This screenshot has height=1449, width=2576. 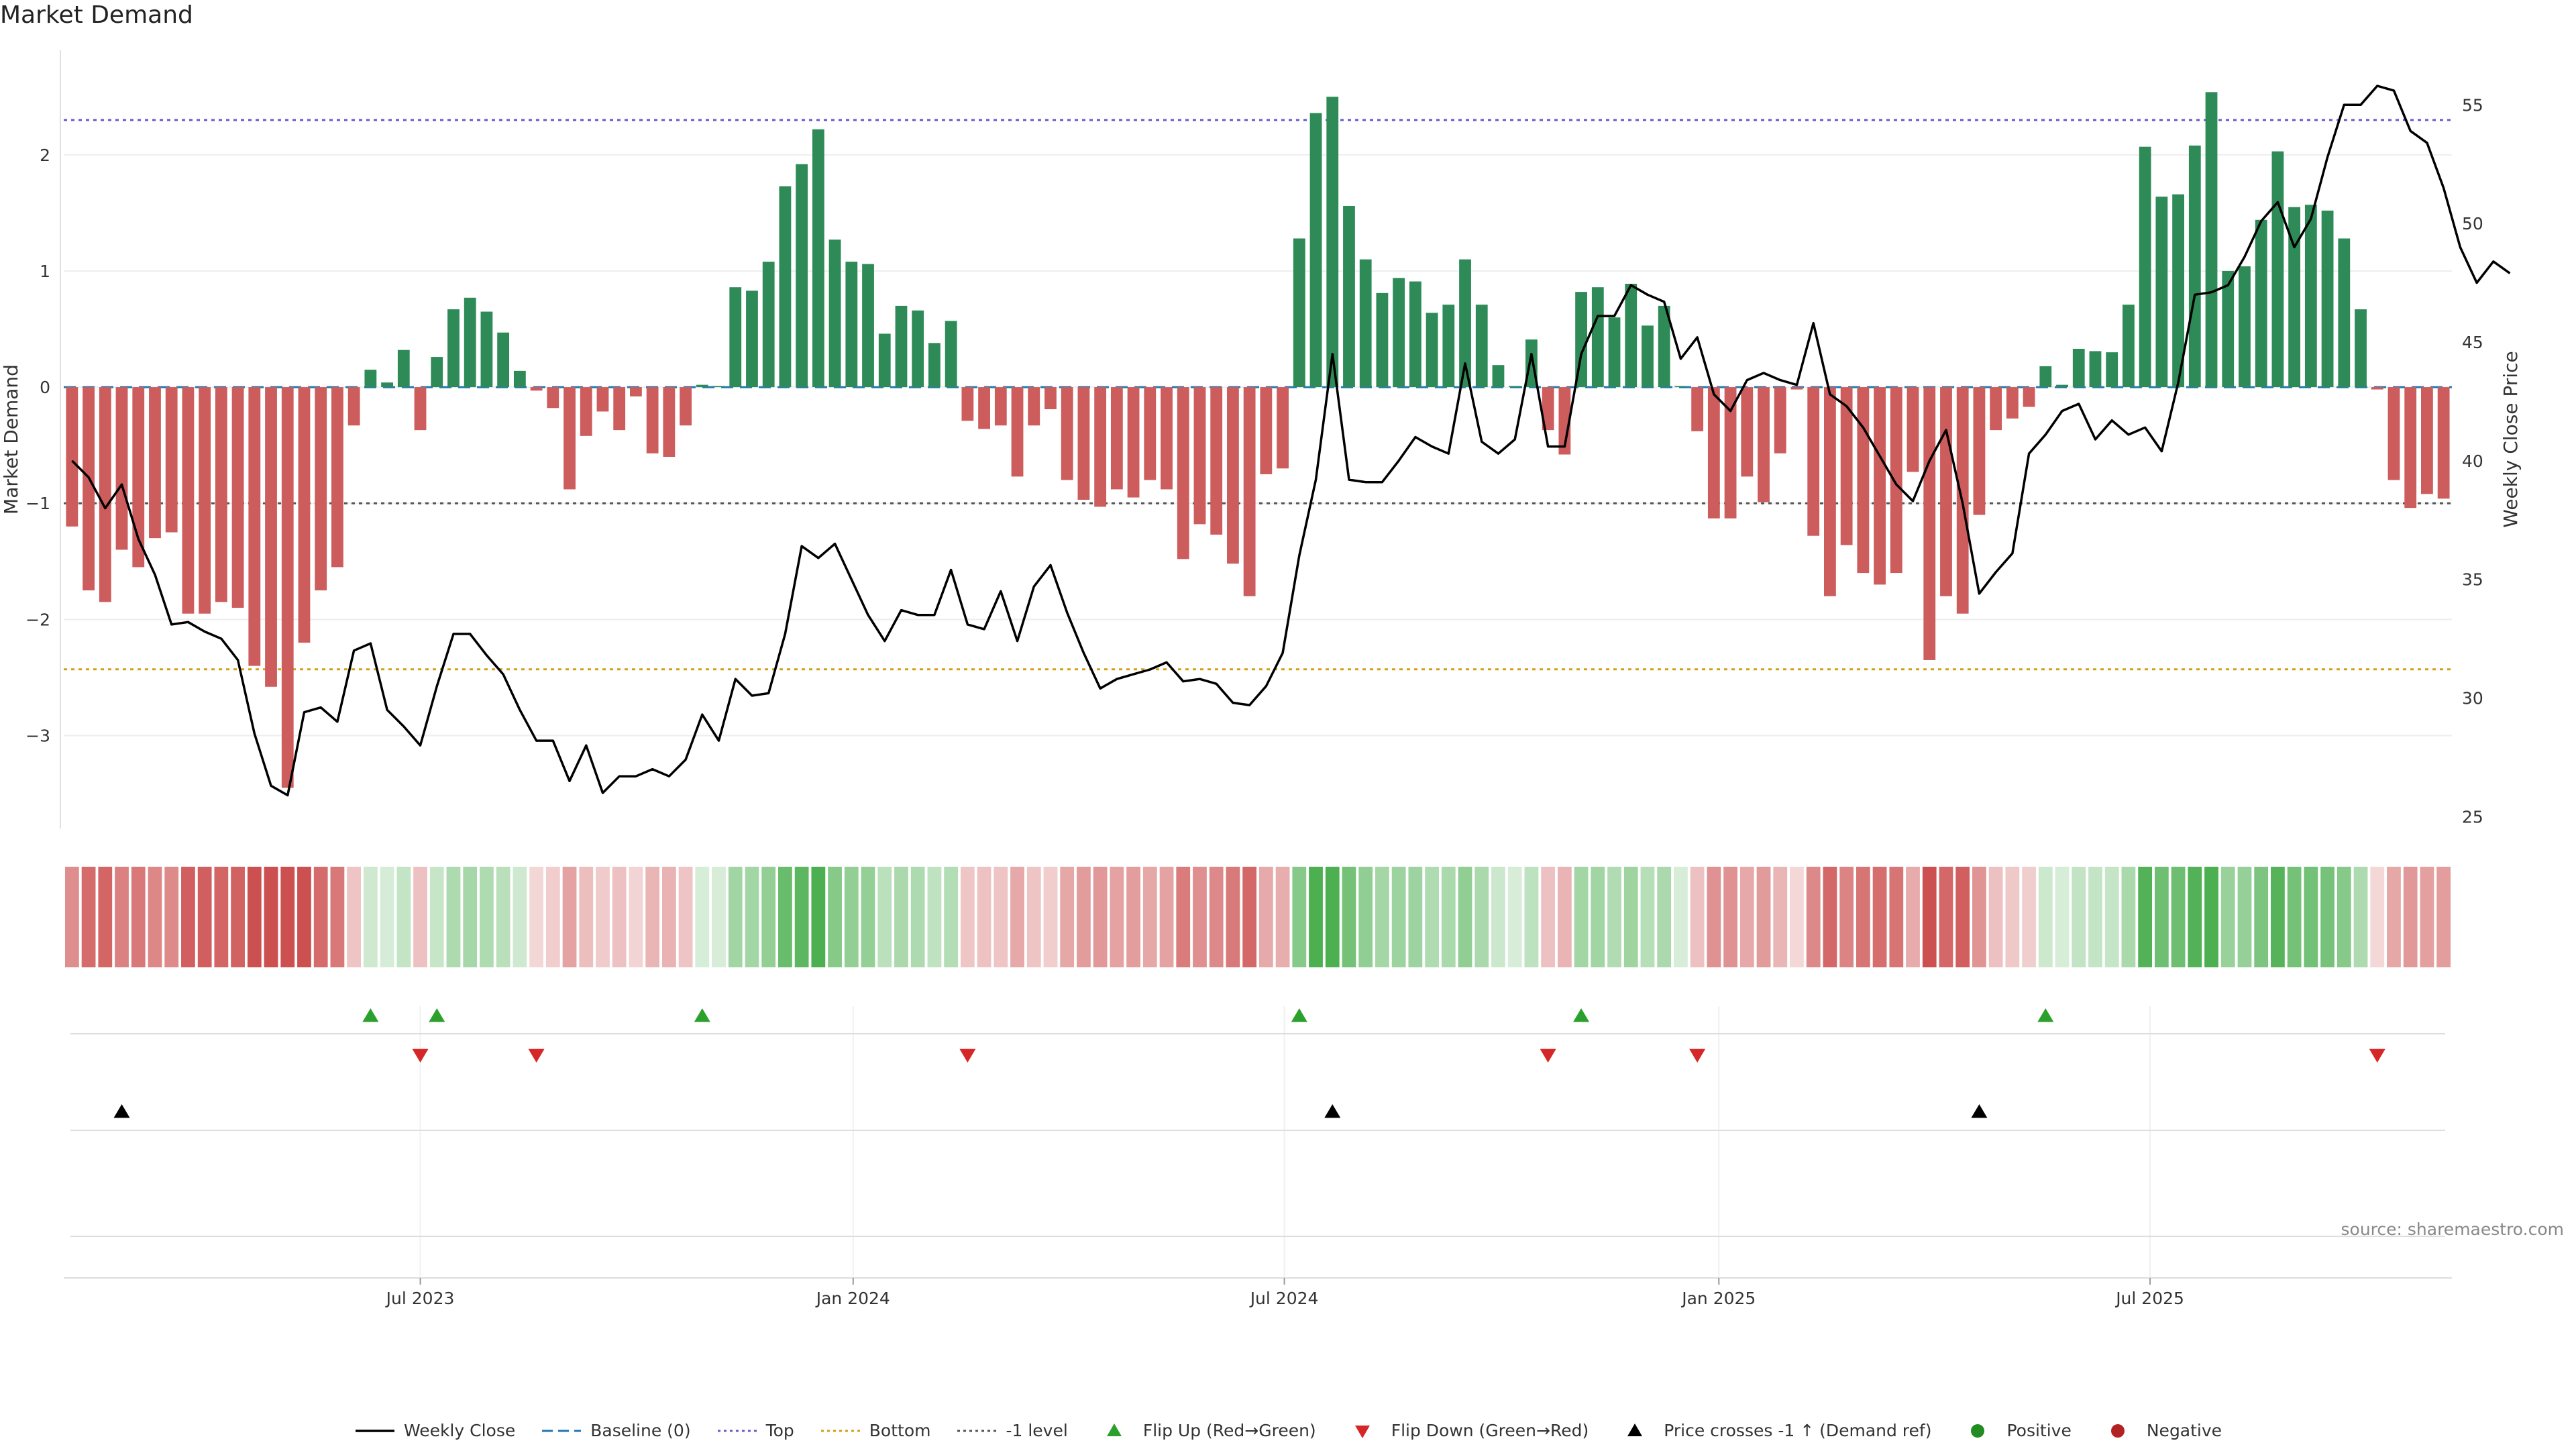 What do you see at coordinates (459, 1430) in the screenshot?
I see `legend-label: Weekly Close` at bounding box center [459, 1430].